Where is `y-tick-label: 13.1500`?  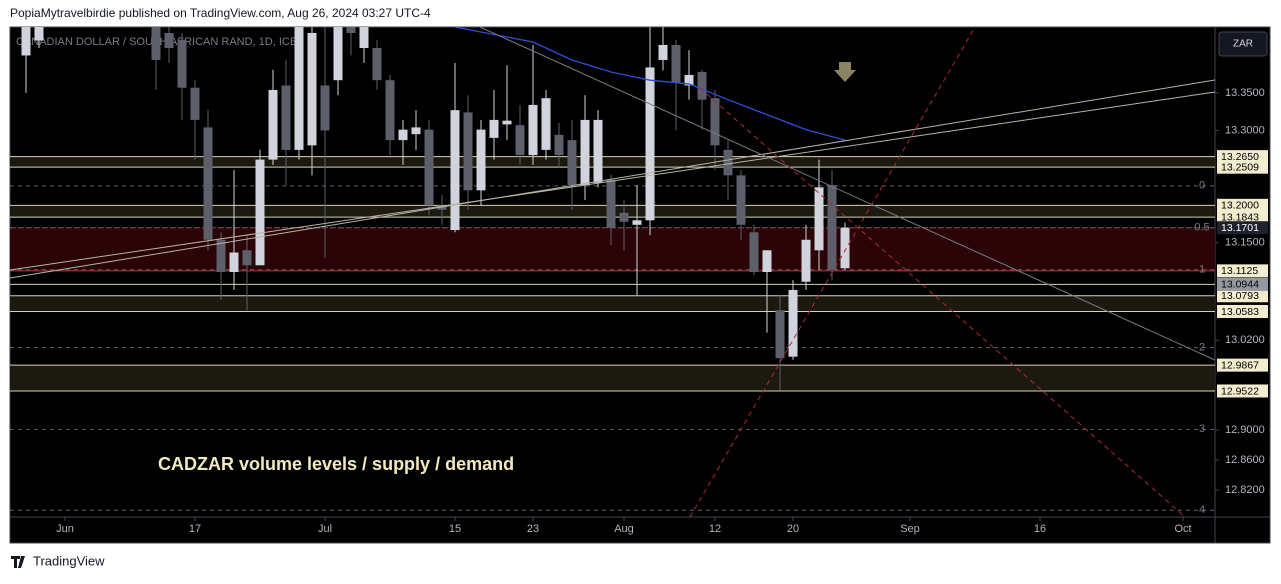
y-tick-label: 13.1500 is located at coordinates (1245, 243).